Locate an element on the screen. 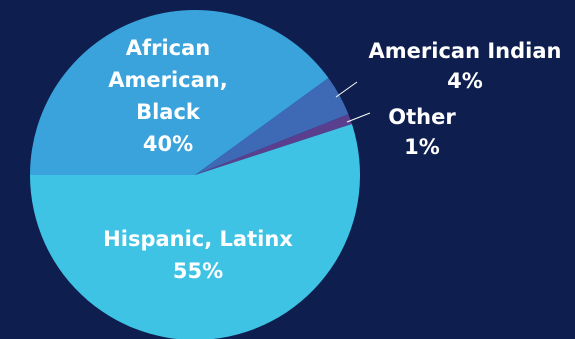  pie-slice-american-indian is located at coordinates (272, 126).